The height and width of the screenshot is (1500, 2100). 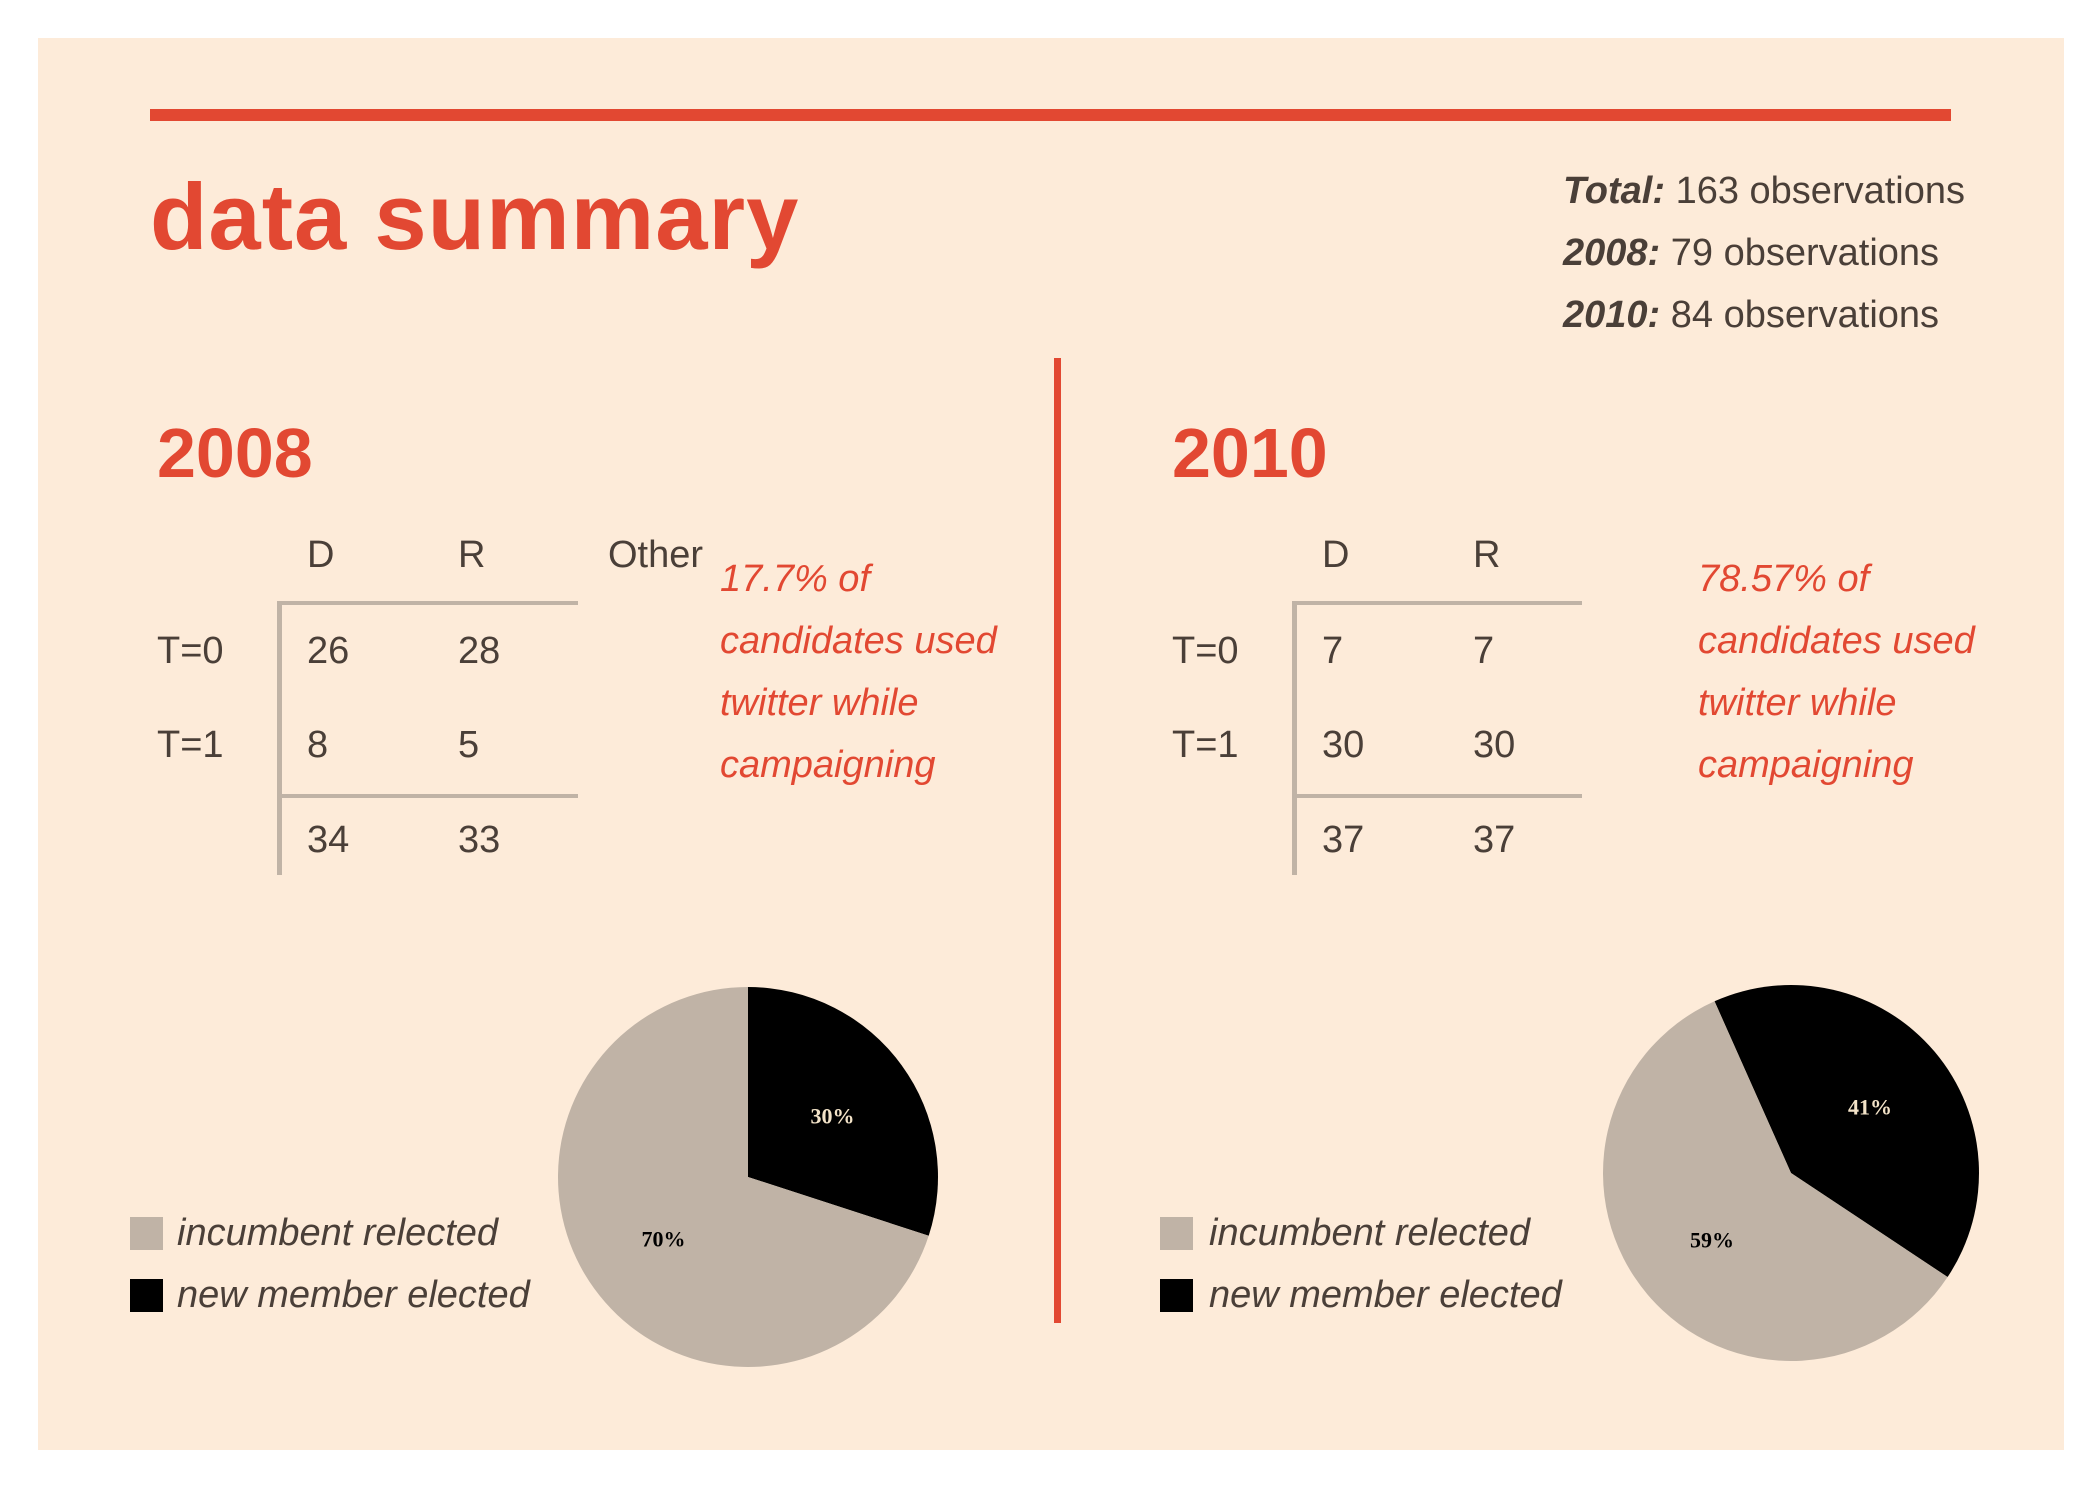 I want to click on totals-row-2008: 2008: 79 observations, so click(x=1764, y=265).